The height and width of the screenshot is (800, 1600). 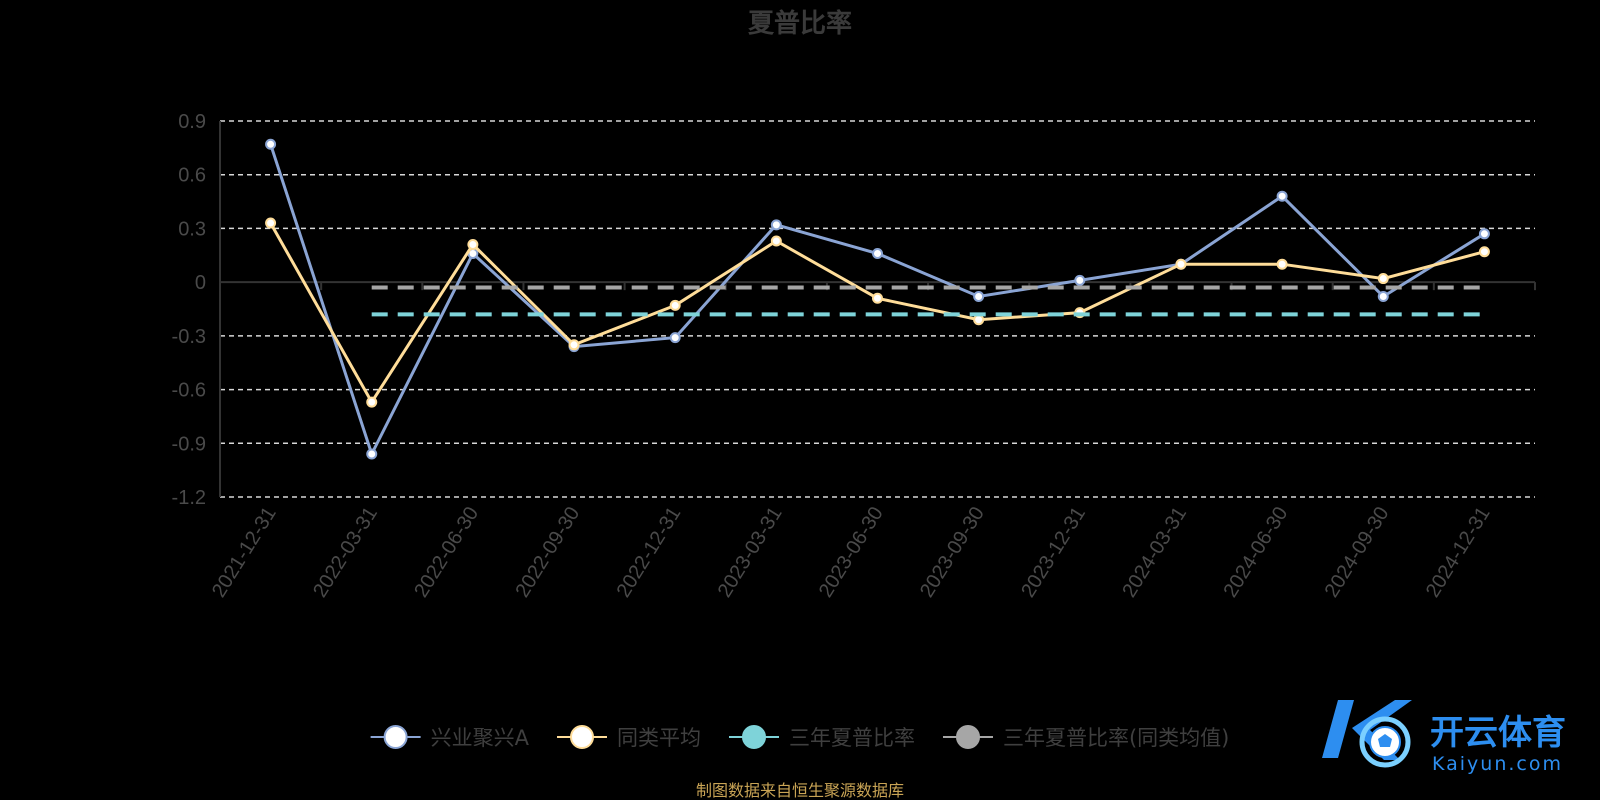 I want to click on y-tick-label: -1.2, so click(x=189, y=498).